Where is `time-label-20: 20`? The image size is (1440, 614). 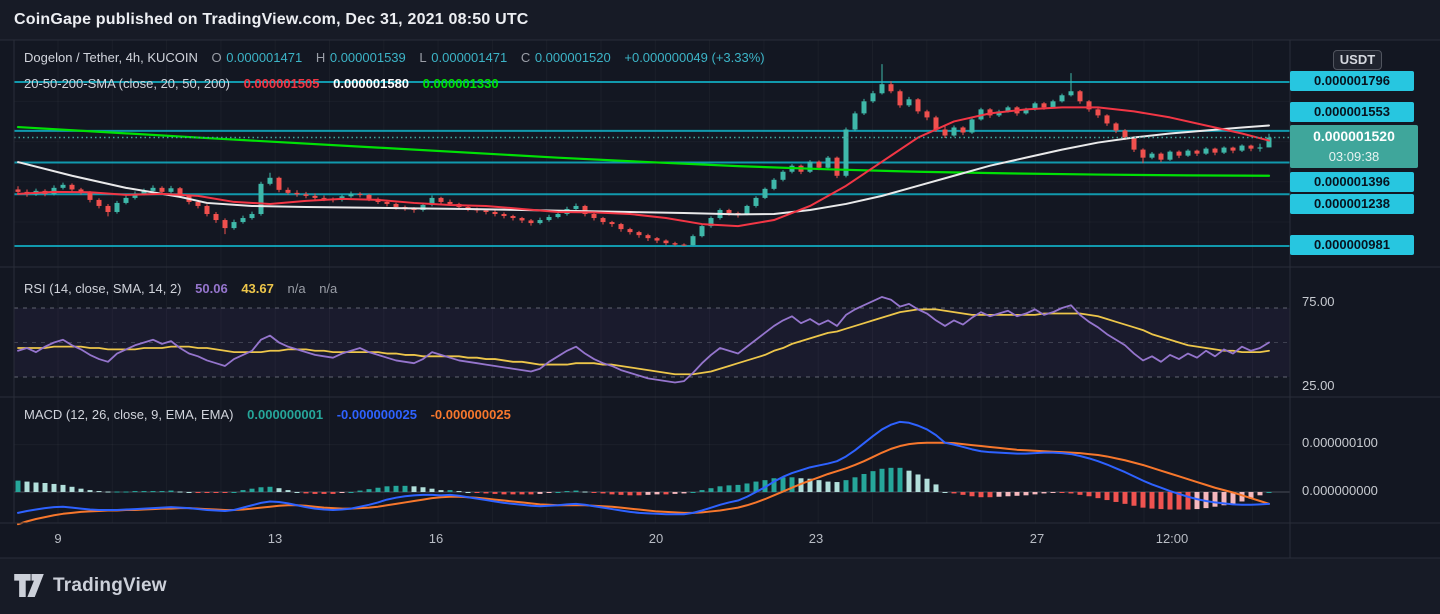
time-label-20: 20 is located at coordinates (656, 538).